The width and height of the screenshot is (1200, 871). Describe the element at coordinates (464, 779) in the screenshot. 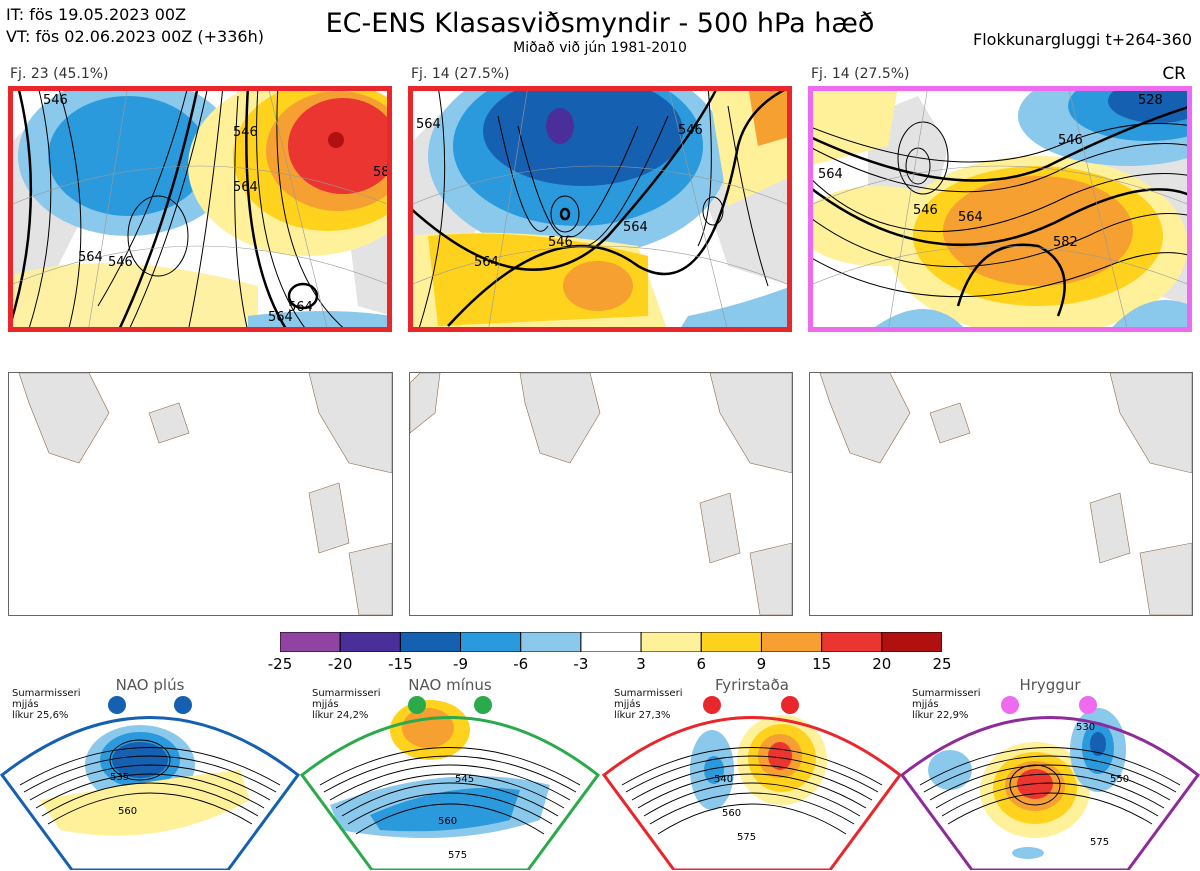

I see `regime-contour-label: 545` at that location.